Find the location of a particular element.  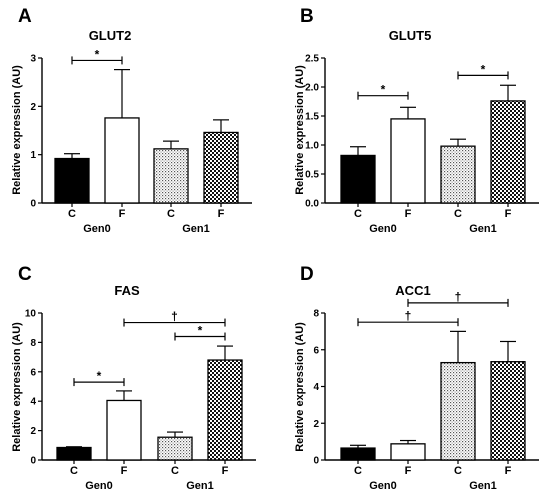

y-tick-label: 1 is located at coordinates (33, 155).